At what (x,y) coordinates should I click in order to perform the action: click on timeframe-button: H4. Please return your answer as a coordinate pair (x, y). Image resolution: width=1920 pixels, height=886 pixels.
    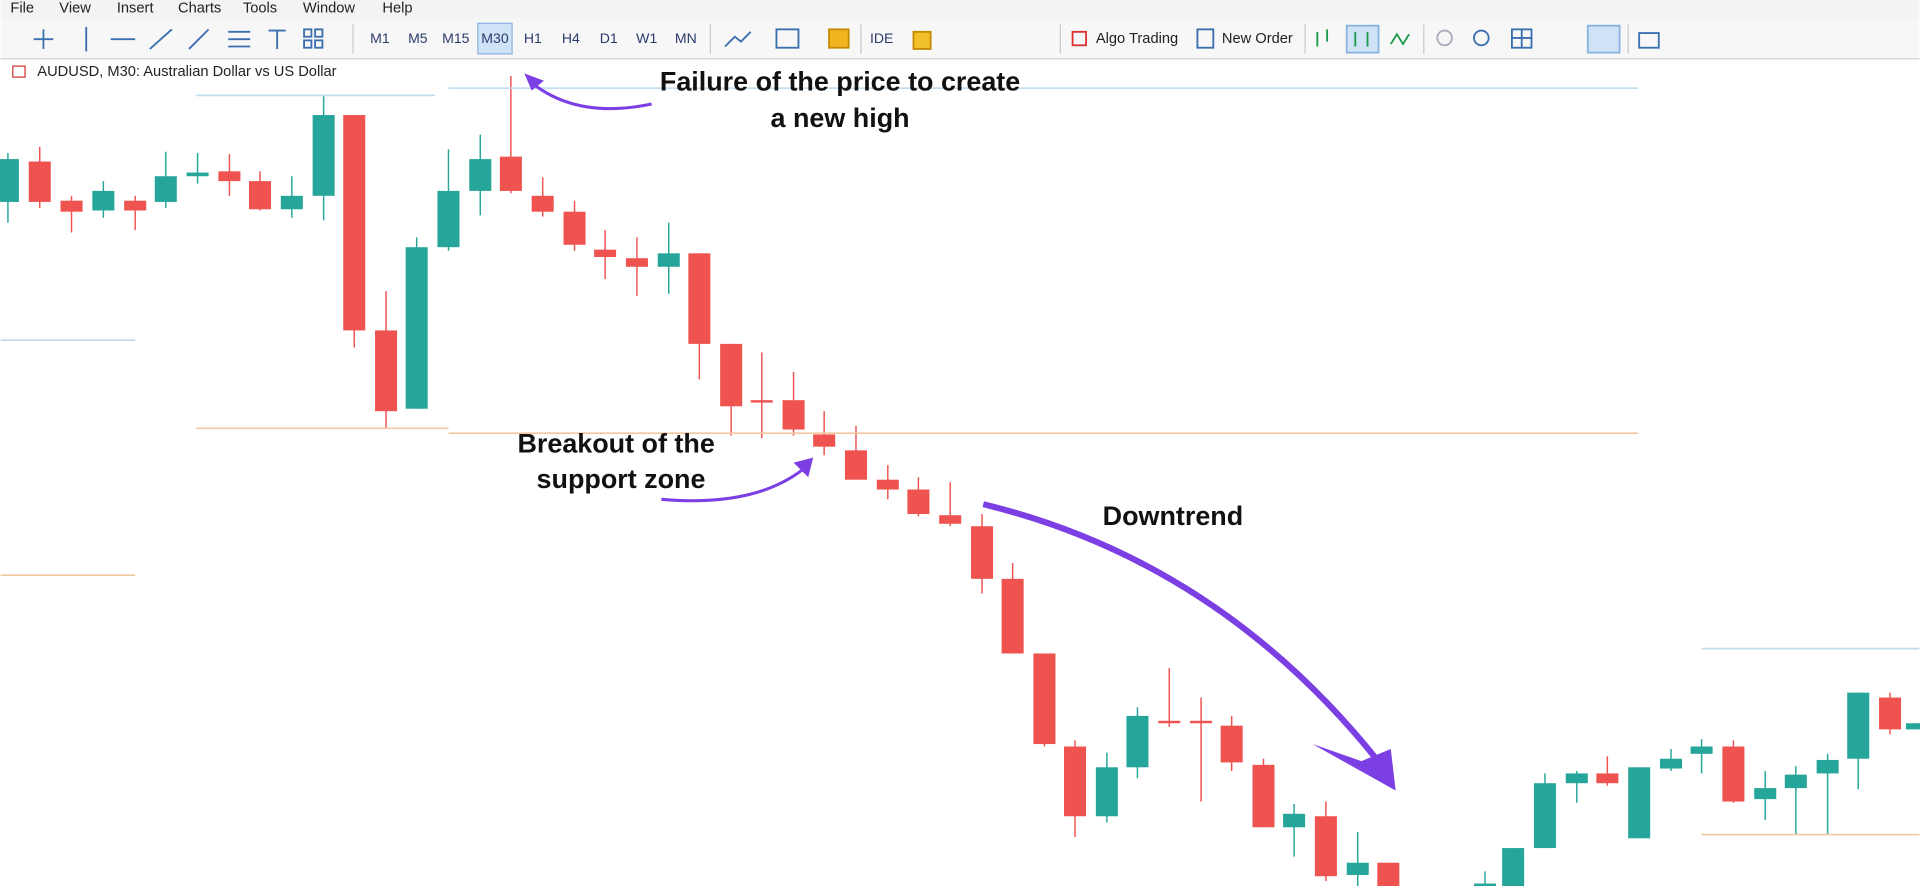
    Looking at the image, I should click on (571, 38).